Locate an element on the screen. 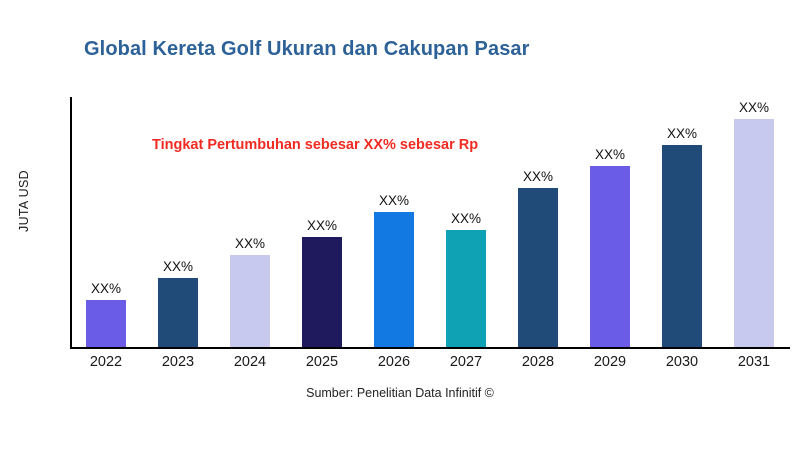  bar-group-2022: XX% is located at coordinates (106, 222).